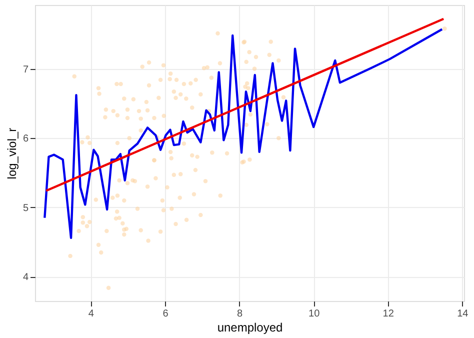  Describe the element at coordinates (463, 314) in the screenshot. I see `x-tick-label: 14` at that location.